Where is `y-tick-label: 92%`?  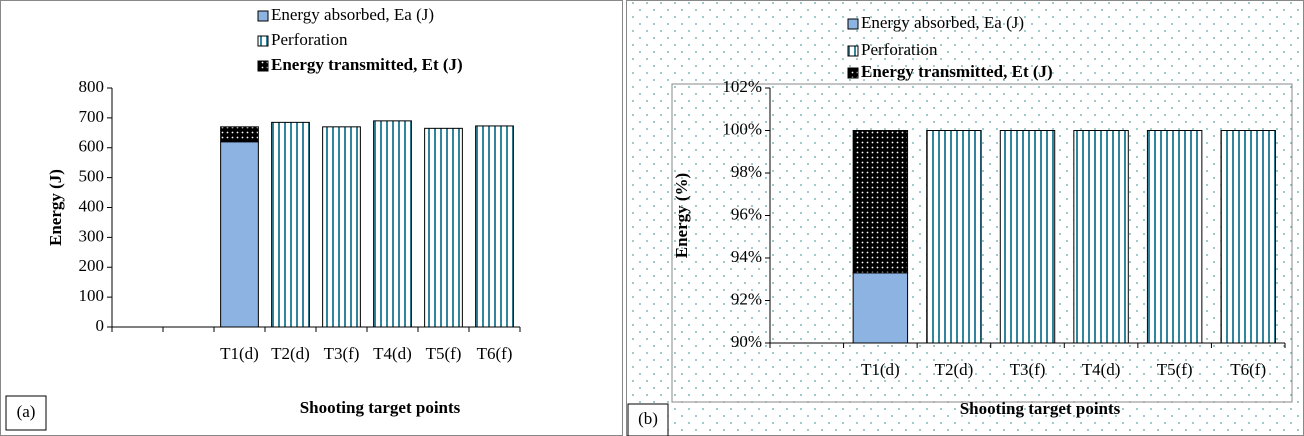
y-tick-label: 92% is located at coordinates (746, 298).